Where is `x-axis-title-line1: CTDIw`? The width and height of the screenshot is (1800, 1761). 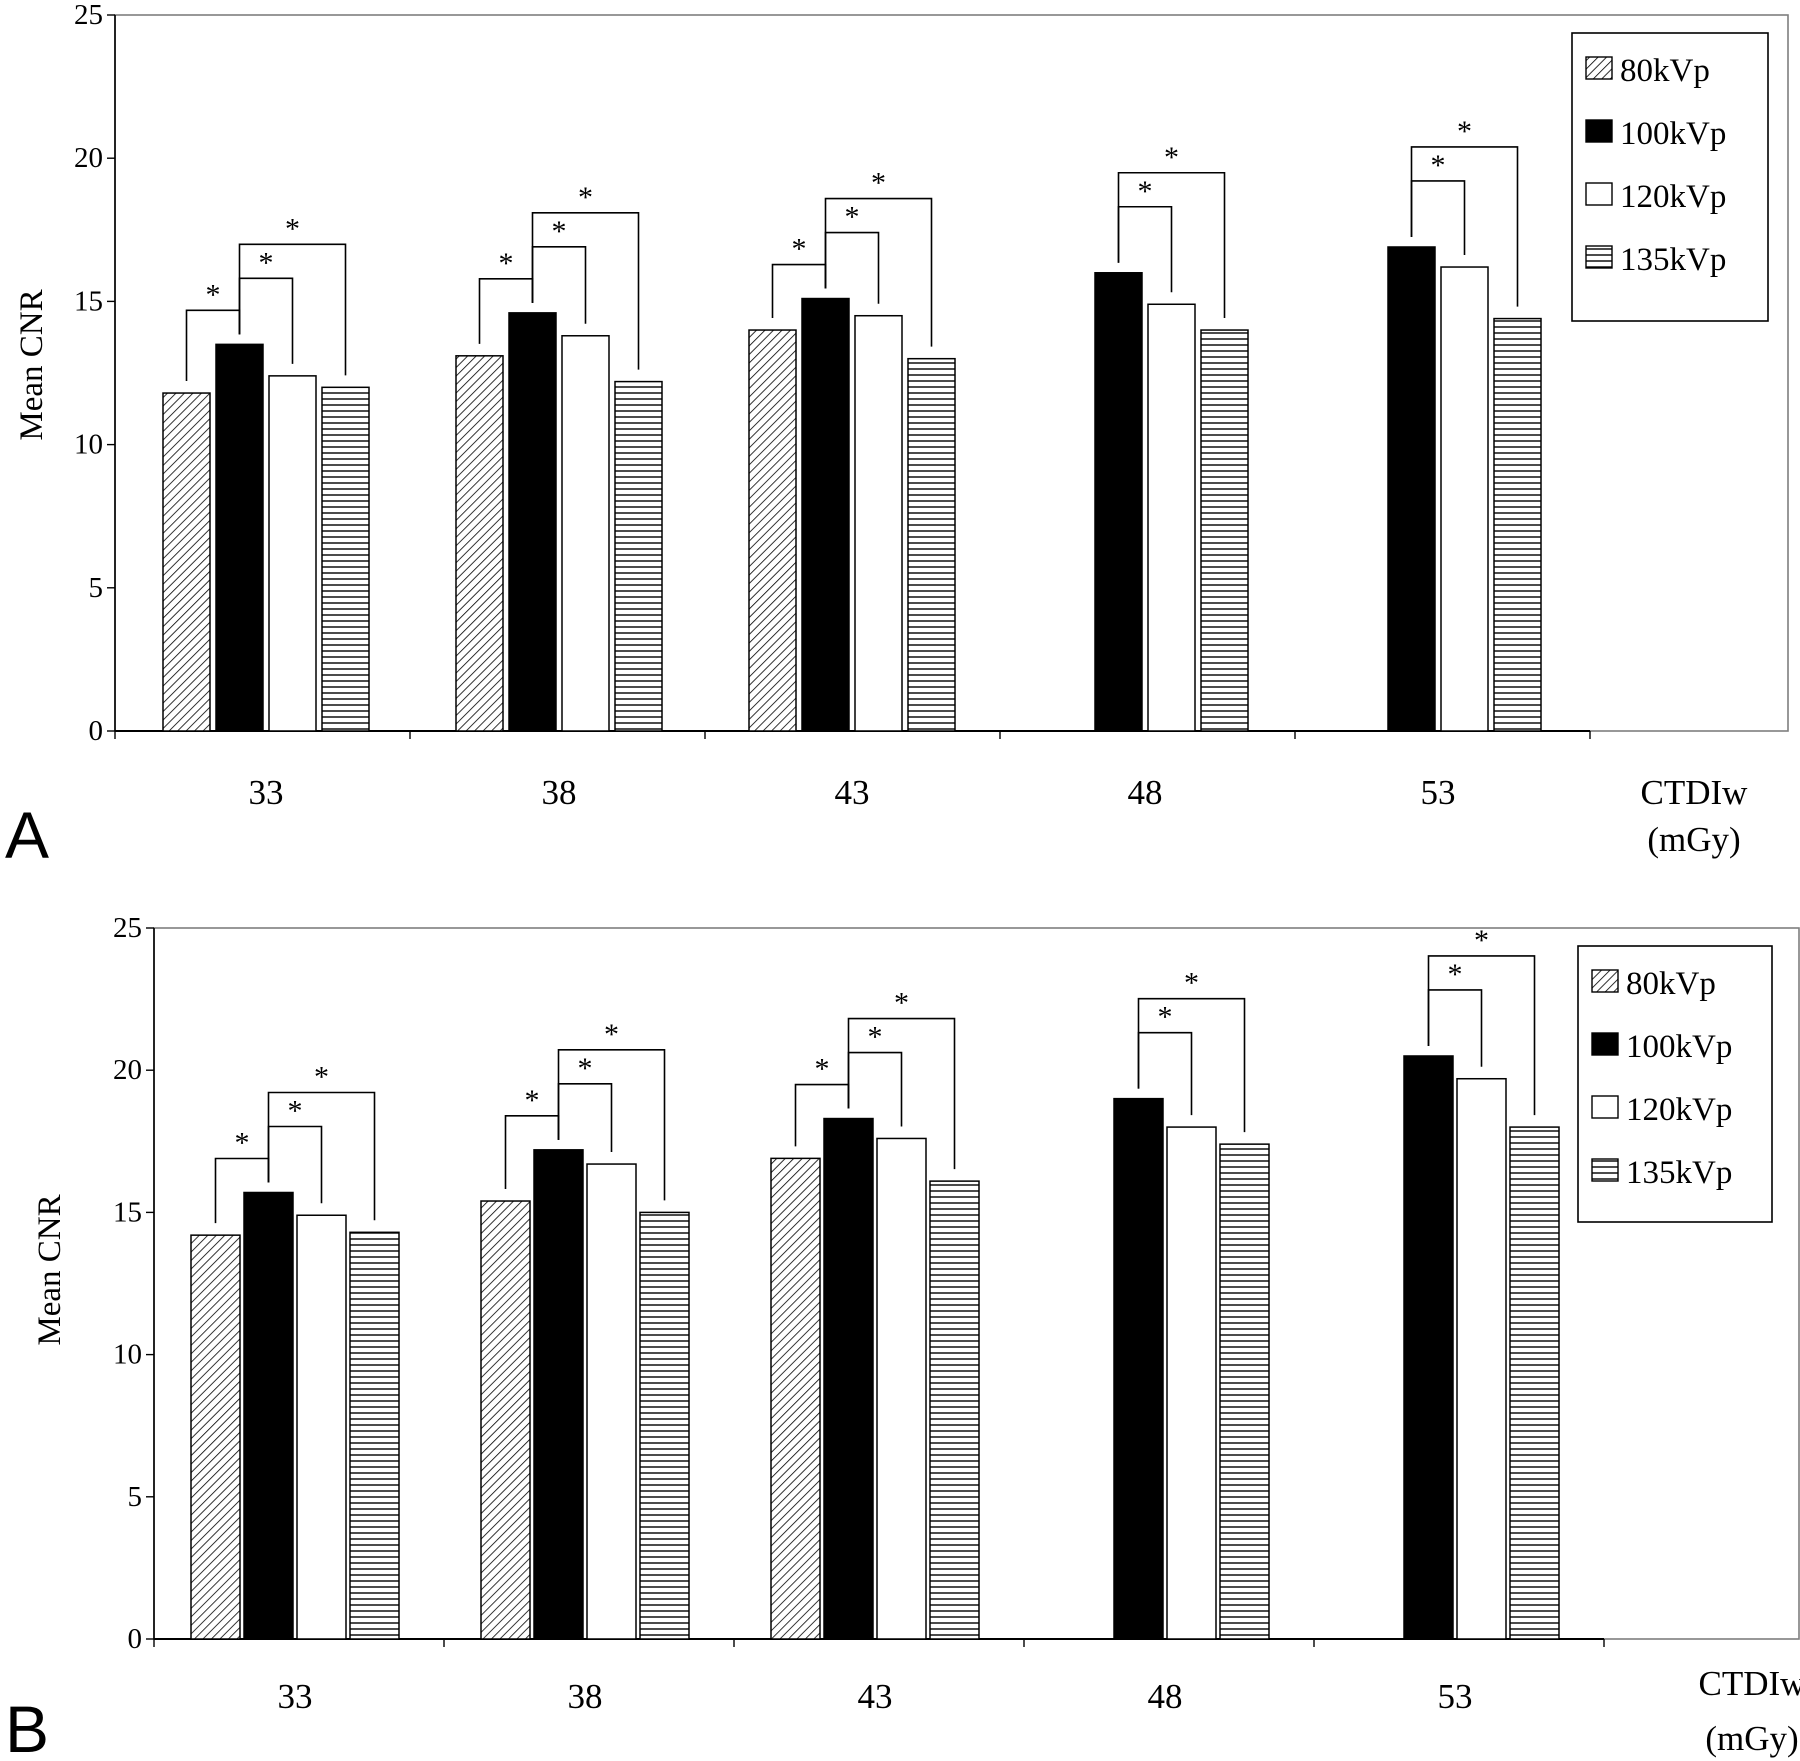 x-axis-title-line1: CTDIw is located at coordinates (1695, 792).